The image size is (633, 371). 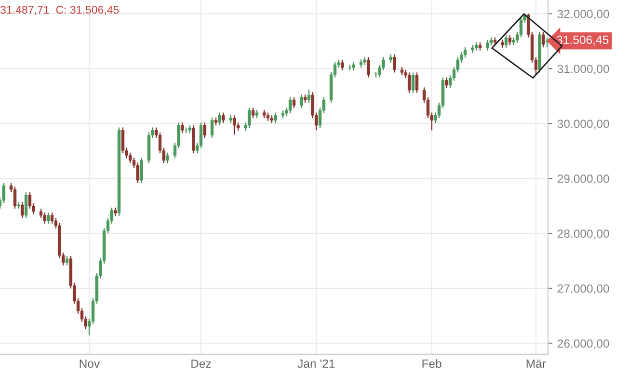 What do you see at coordinates (59, 11) in the screenshot?
I see `annotation: 31.487,71 C: 31.506,45` at bounding box center [59, 11].